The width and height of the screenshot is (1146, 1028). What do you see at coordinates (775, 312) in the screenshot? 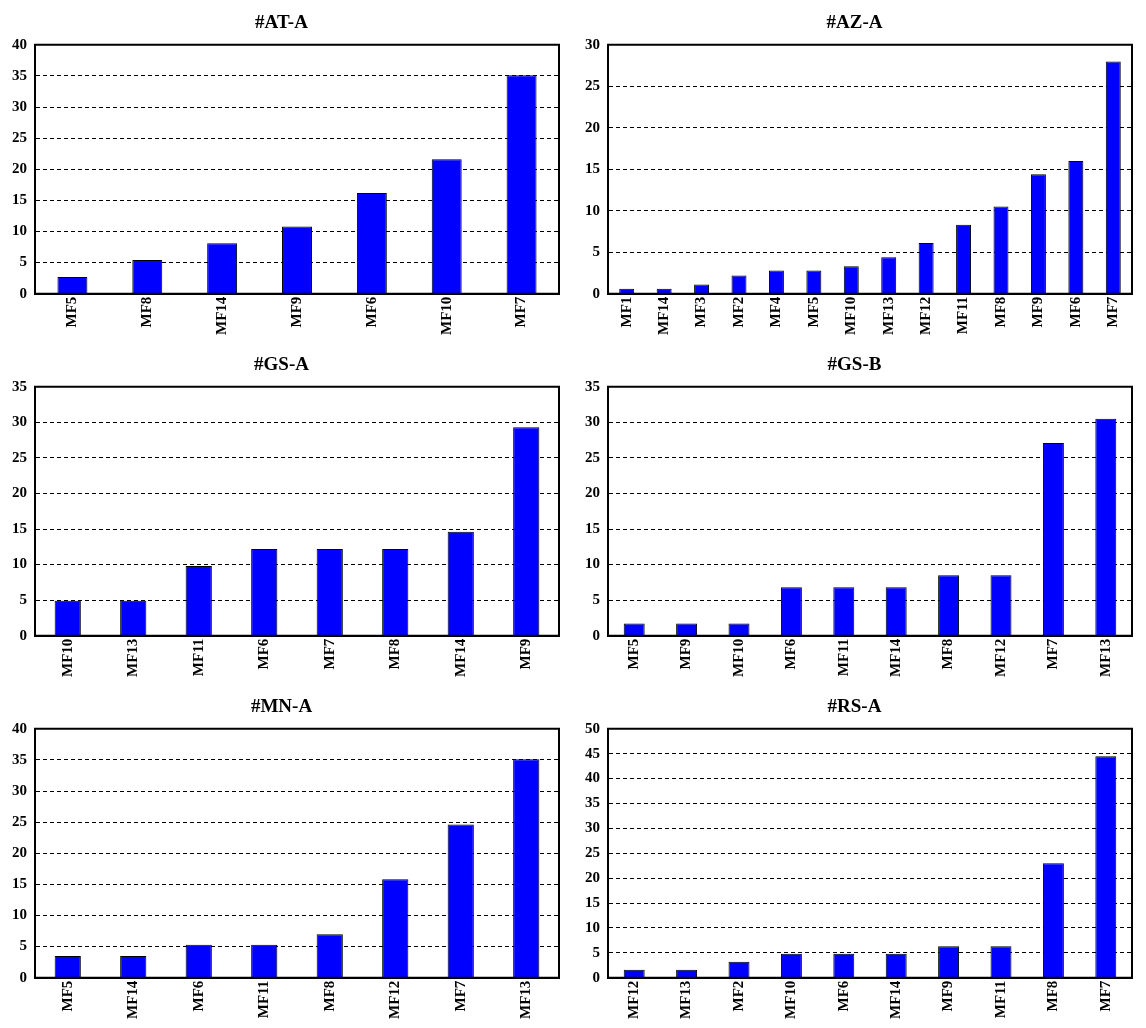
I see `x-tick-label: MF4` at bounding box center [775, 312].